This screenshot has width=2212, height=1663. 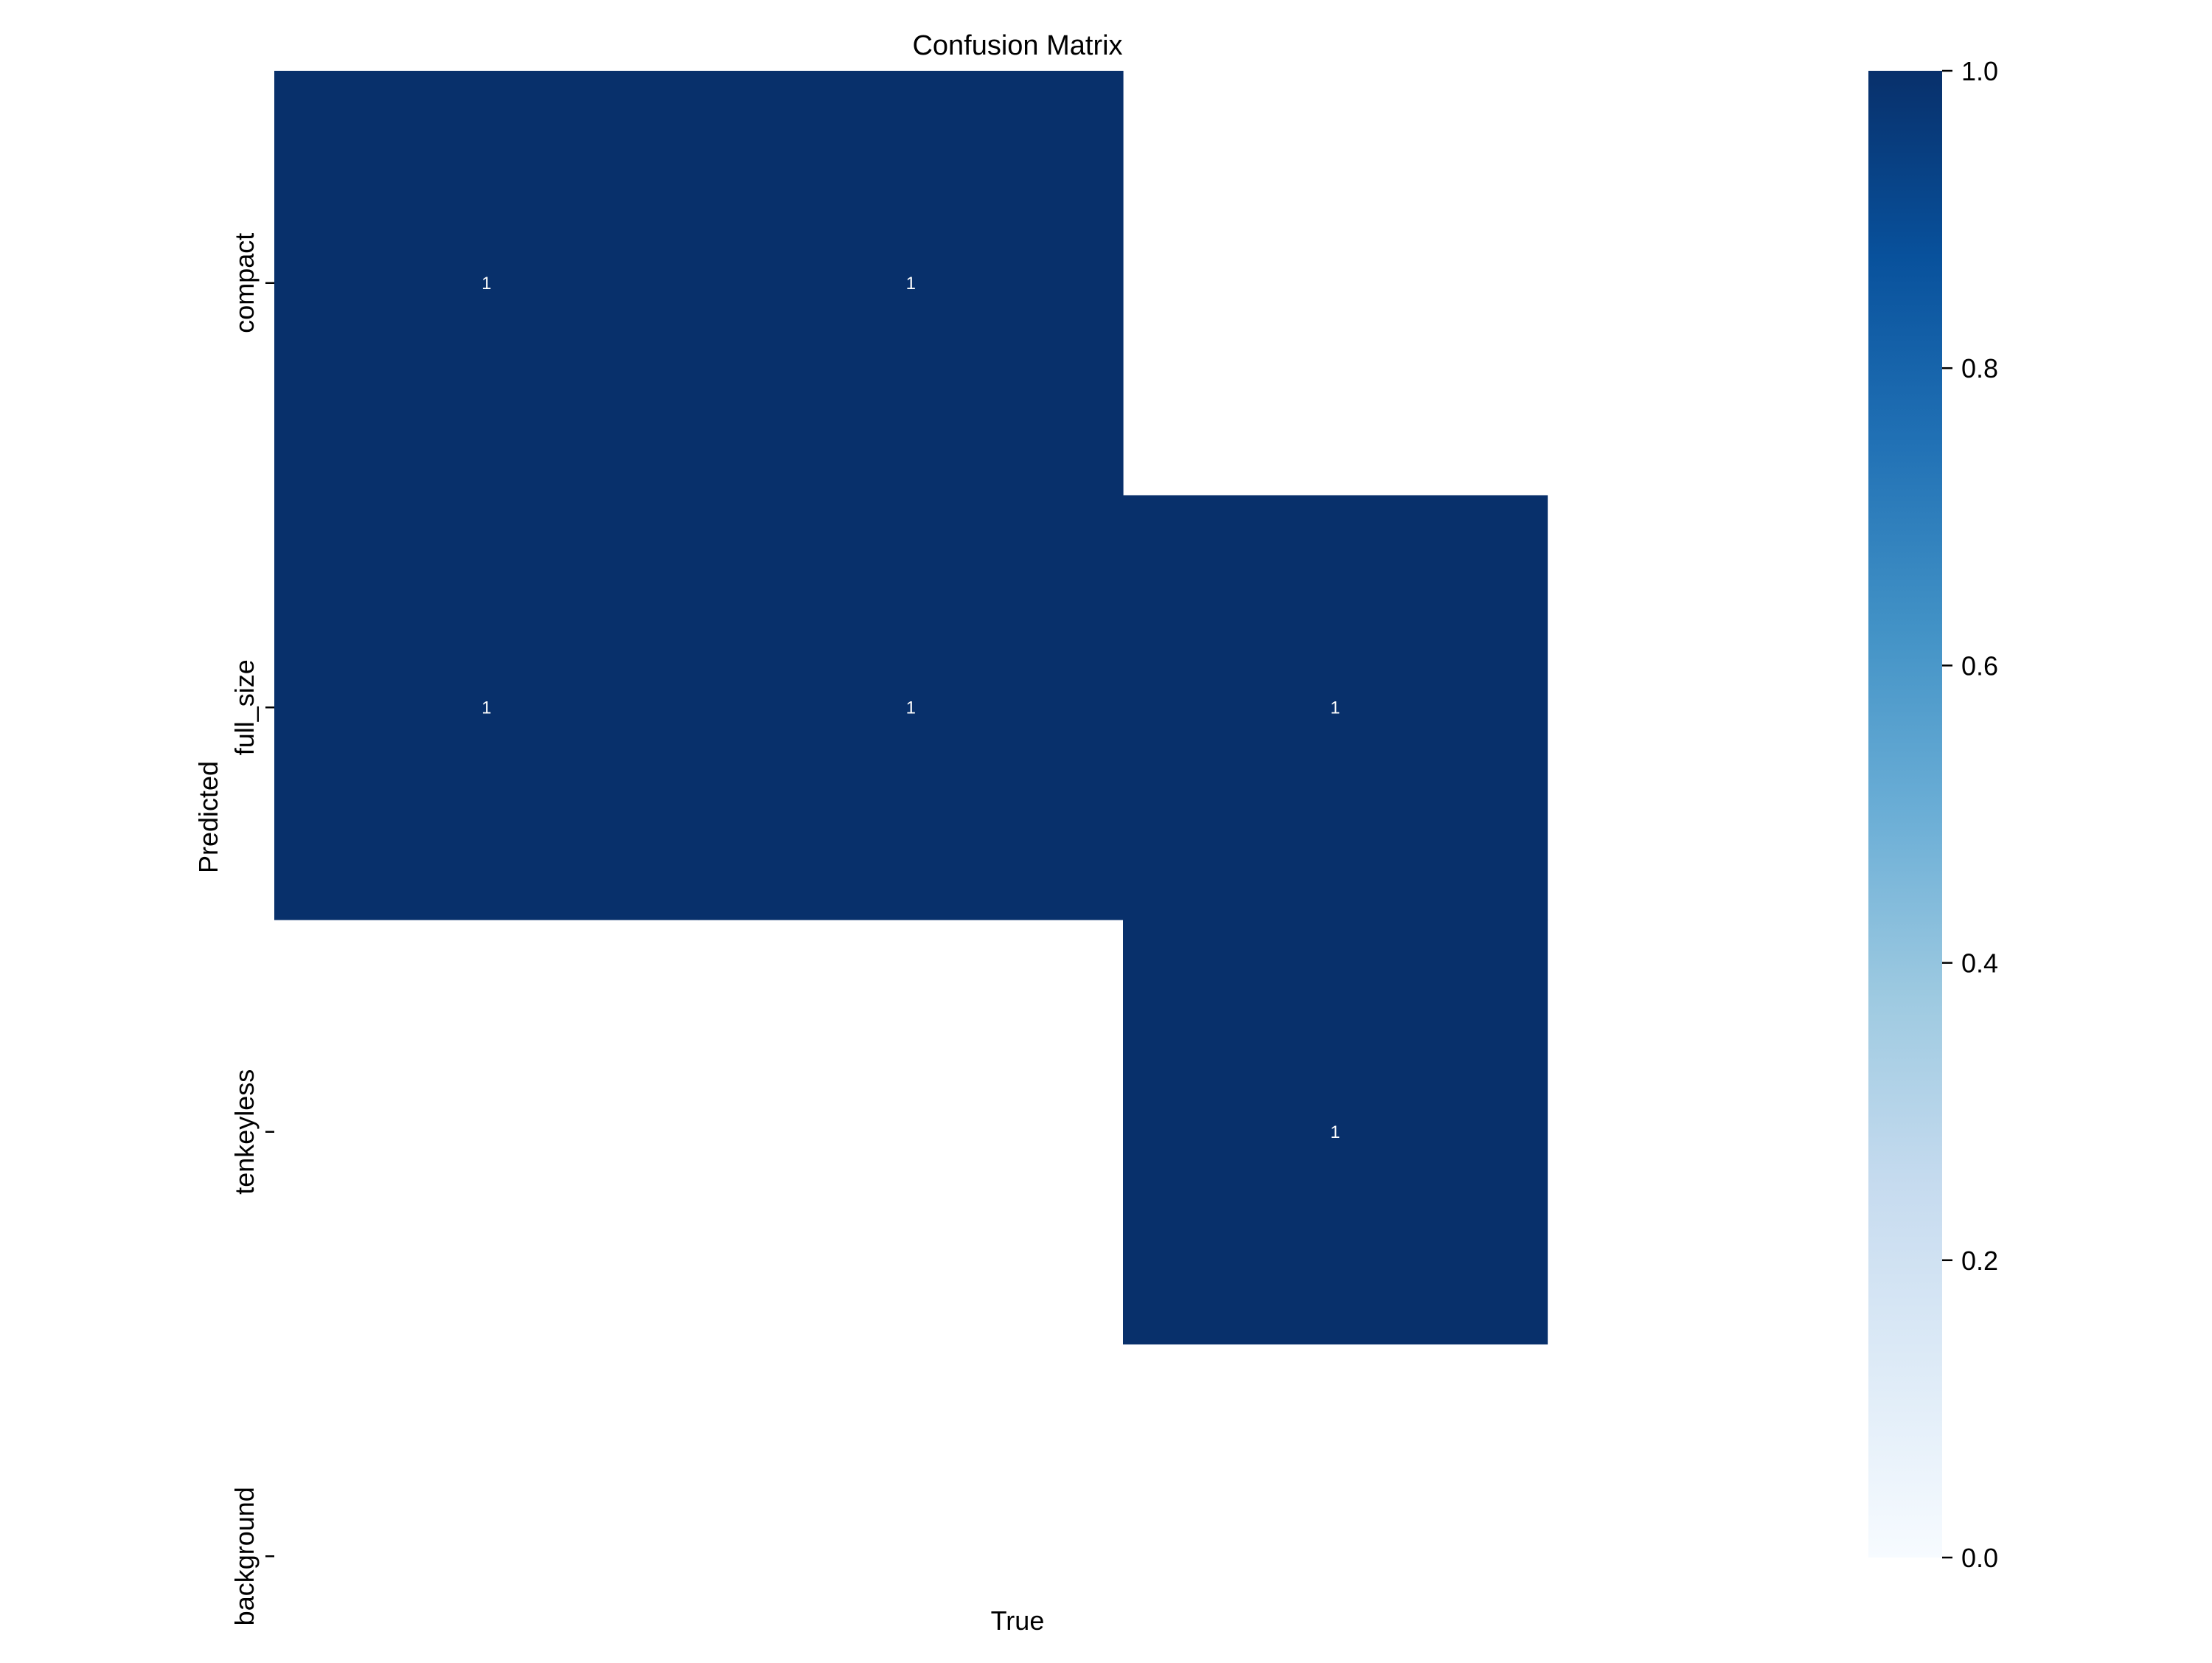 What do you see at coordinates (244, 707) in the screenshot?
I see `y-tick-label-full_size: full_size` at bounding box center [244, 707].